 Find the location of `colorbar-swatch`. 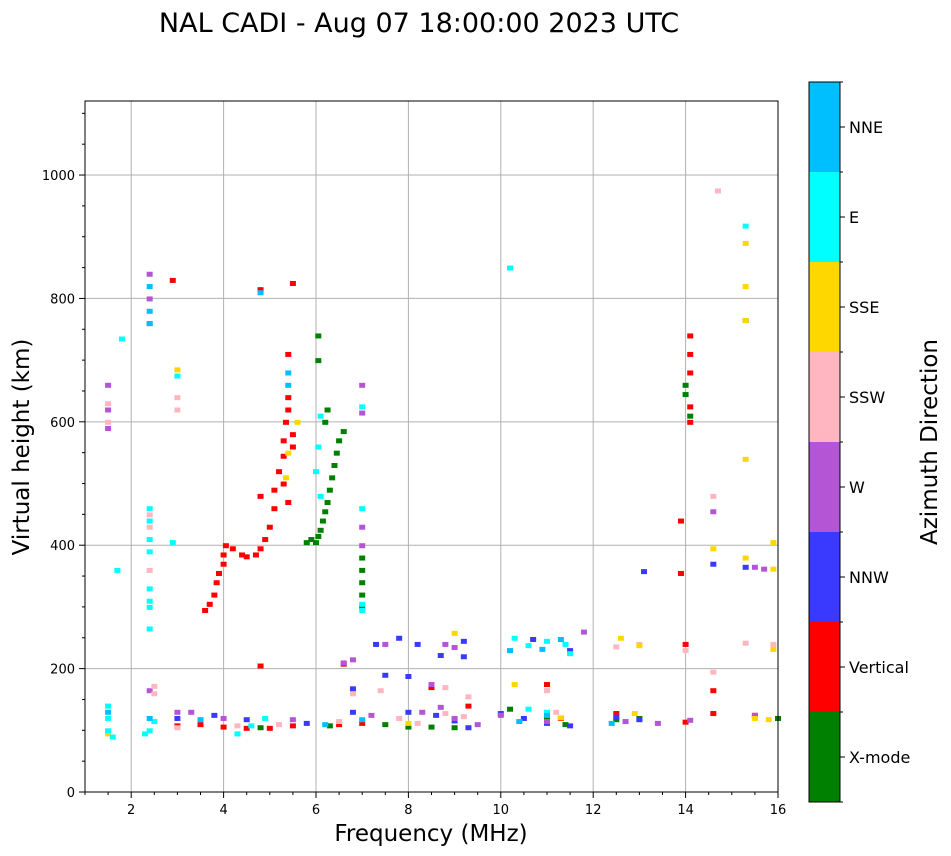

colorbar-swatch is located at coordinates (824, 577).